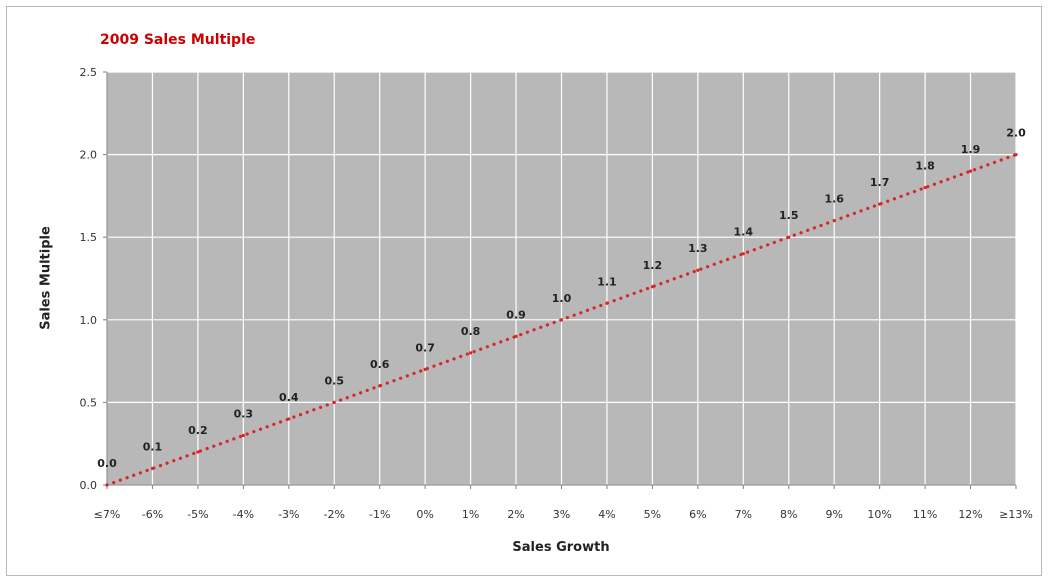 The height and width of the screenshot is (582, 1050). I want to click on data-label: 1.7, so click(880, 182).